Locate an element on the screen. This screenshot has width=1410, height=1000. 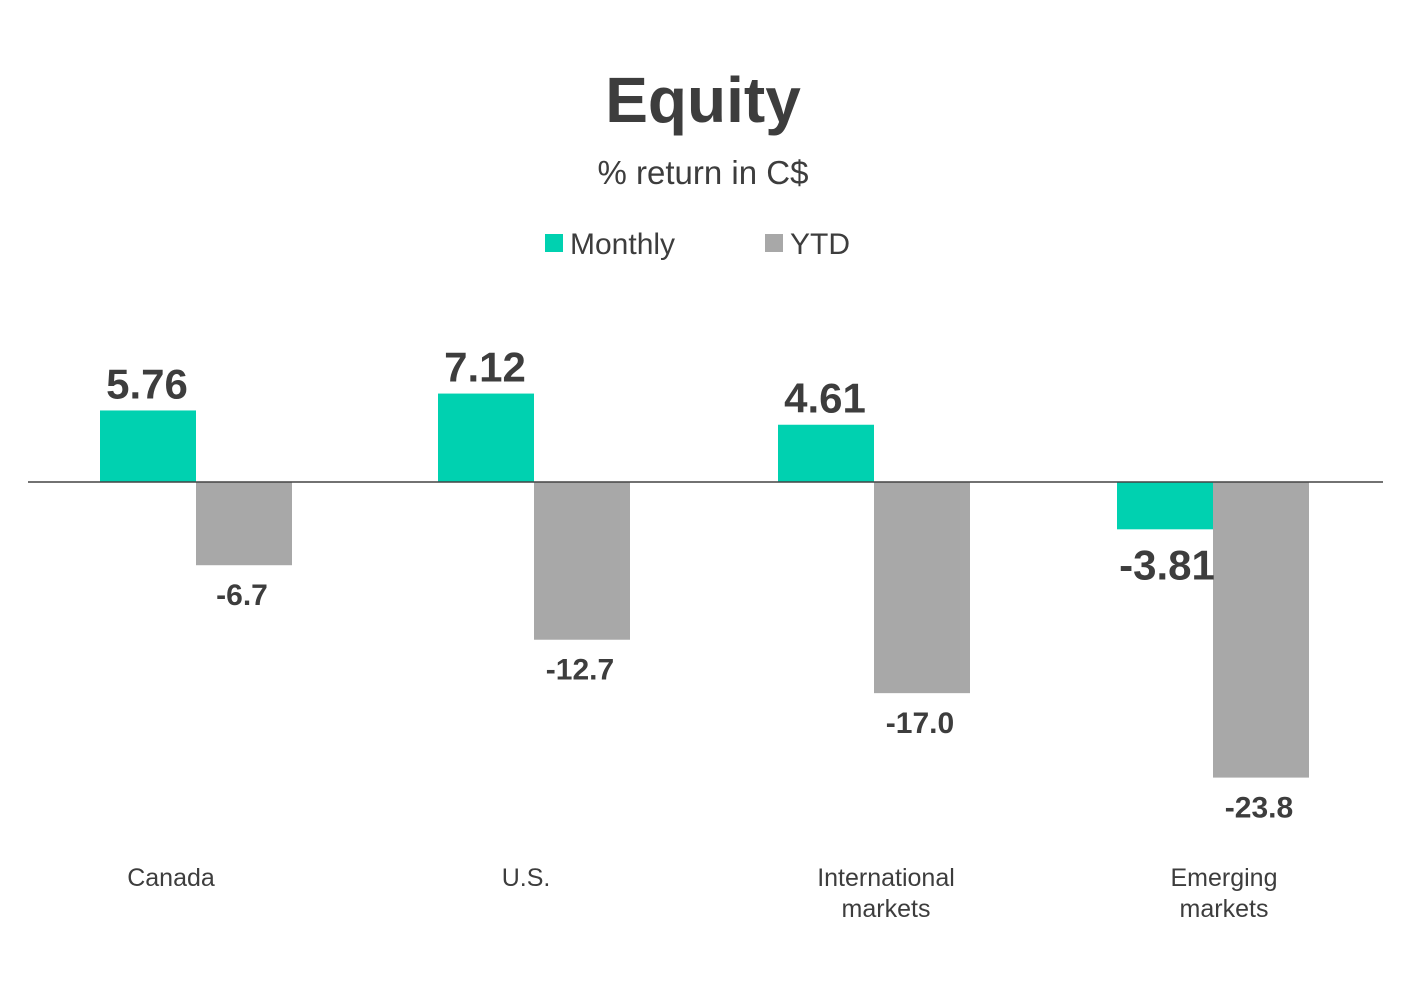
value-label-ytd-3: -23.8 is located at coordinates (1259, 808).